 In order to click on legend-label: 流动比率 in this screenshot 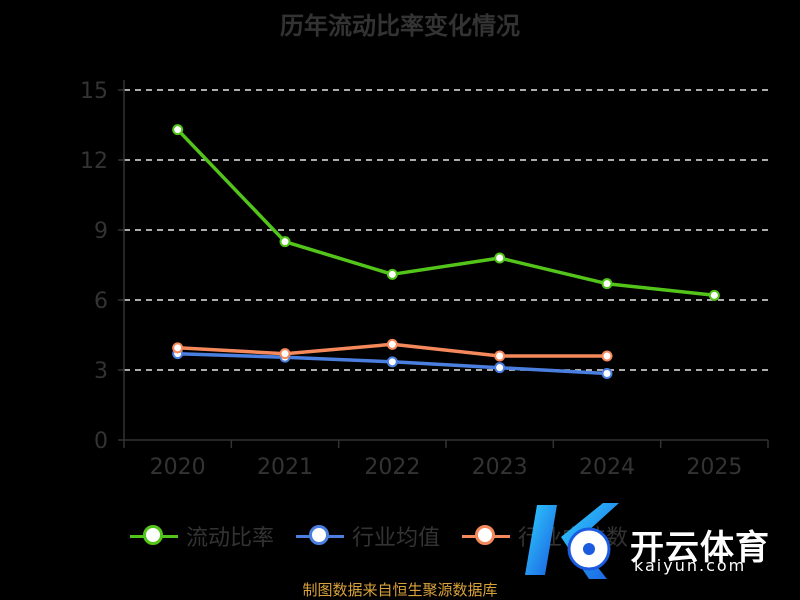, I will do `click(230, 538)`.